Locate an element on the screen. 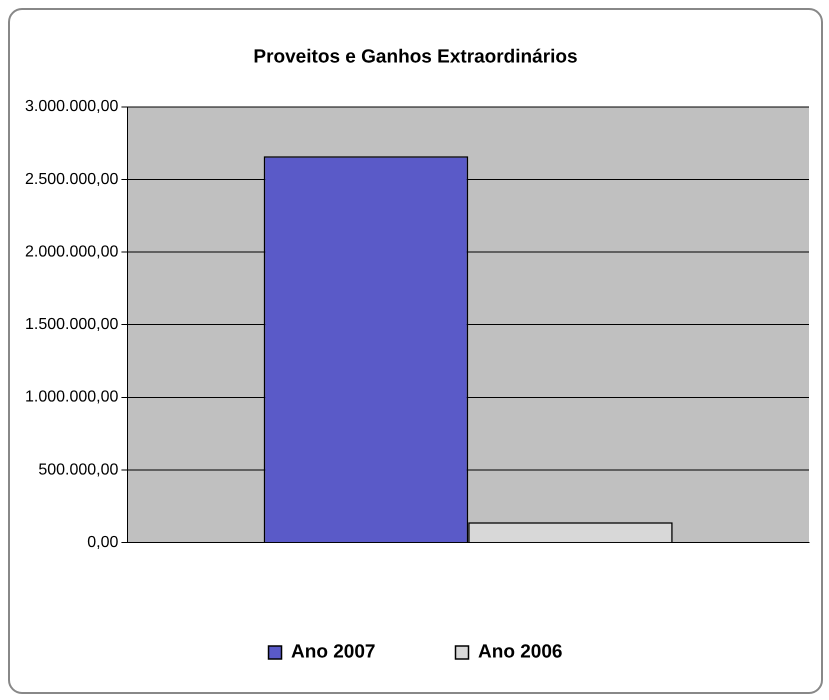  y-tick-label: 1.500.000,00 is located at coordinates (72, 325).